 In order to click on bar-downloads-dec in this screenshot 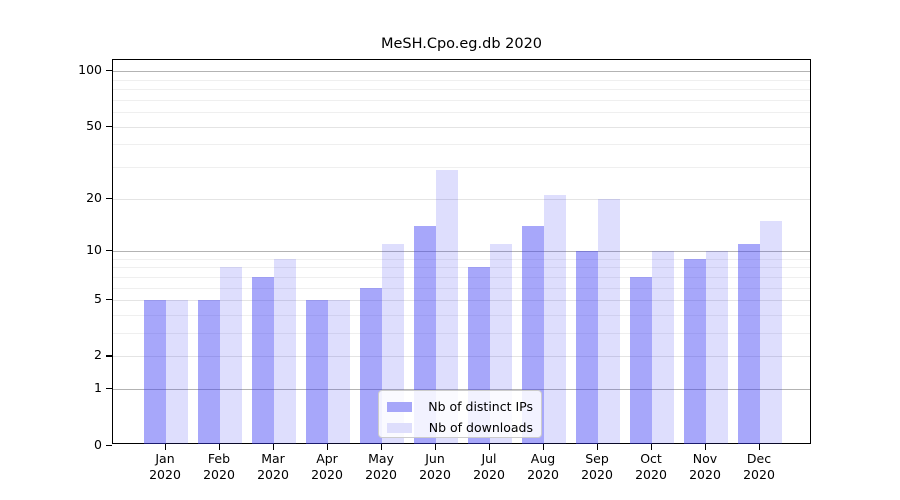, I will do `click(771, 332)`.